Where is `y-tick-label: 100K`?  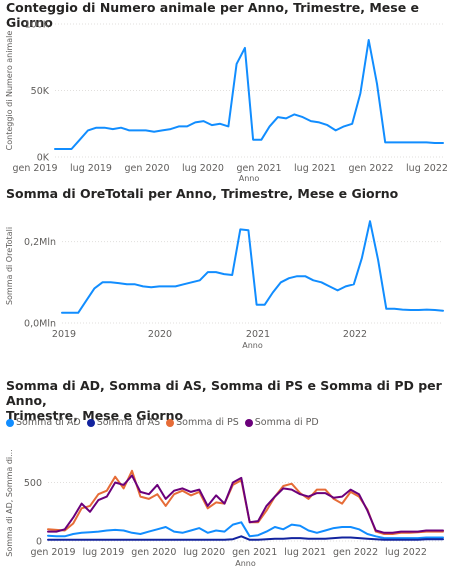
y-tick-label: 100K is located at coordinates (37, 25).